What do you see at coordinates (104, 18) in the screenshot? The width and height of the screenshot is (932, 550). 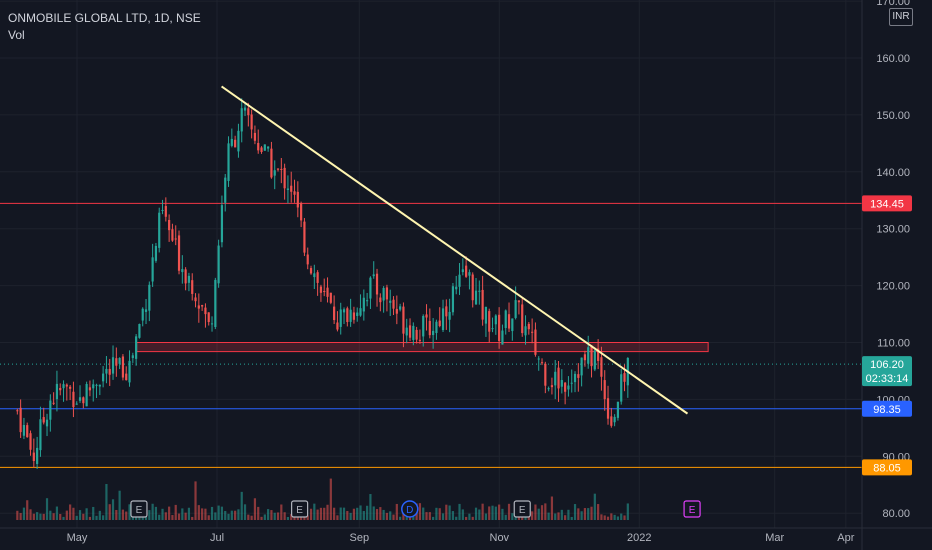 I see `symbol-title: ONMOBILE GLOBAL LTD, 1D, NSE` at bounding box center [104, 18].